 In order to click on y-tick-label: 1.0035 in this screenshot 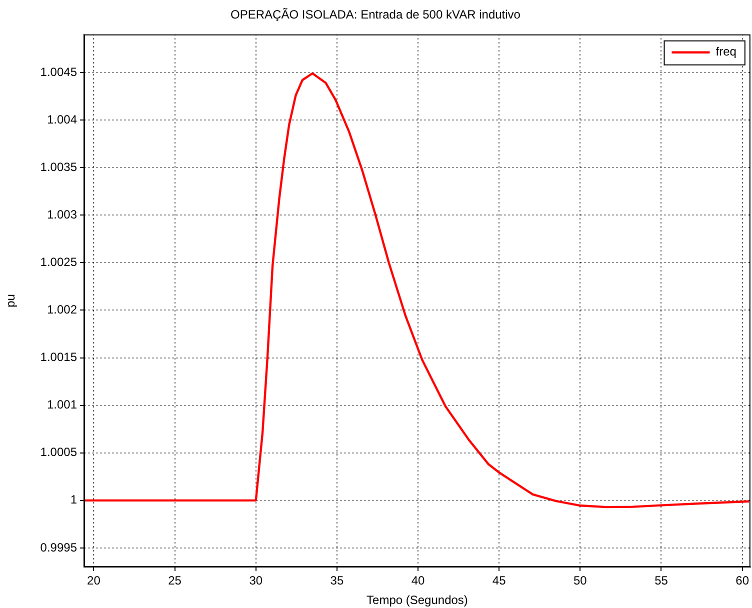, I will do `click(59, 167)`.